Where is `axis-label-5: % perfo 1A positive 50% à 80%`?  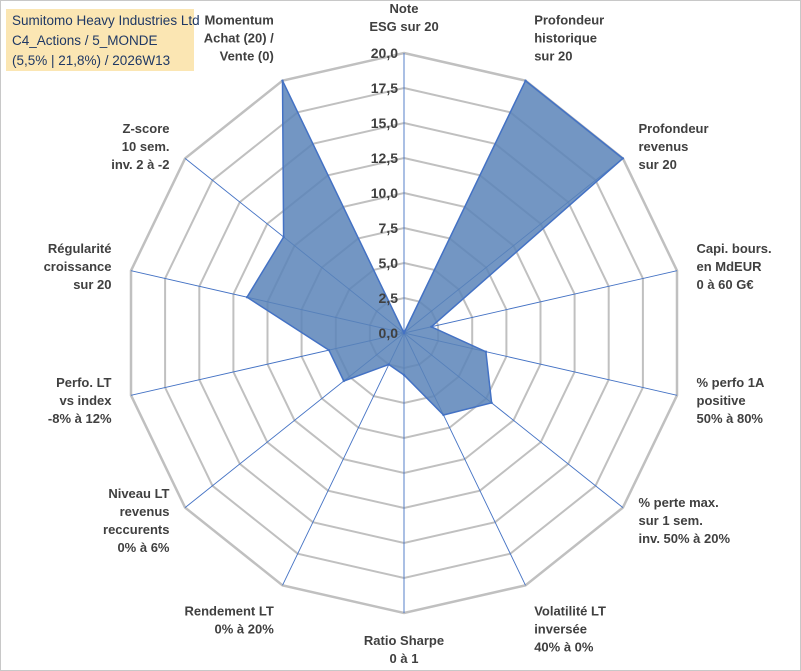 axis-label-5: % perfo 1A positive 50% à 80% is located at coordinates (731, 400).